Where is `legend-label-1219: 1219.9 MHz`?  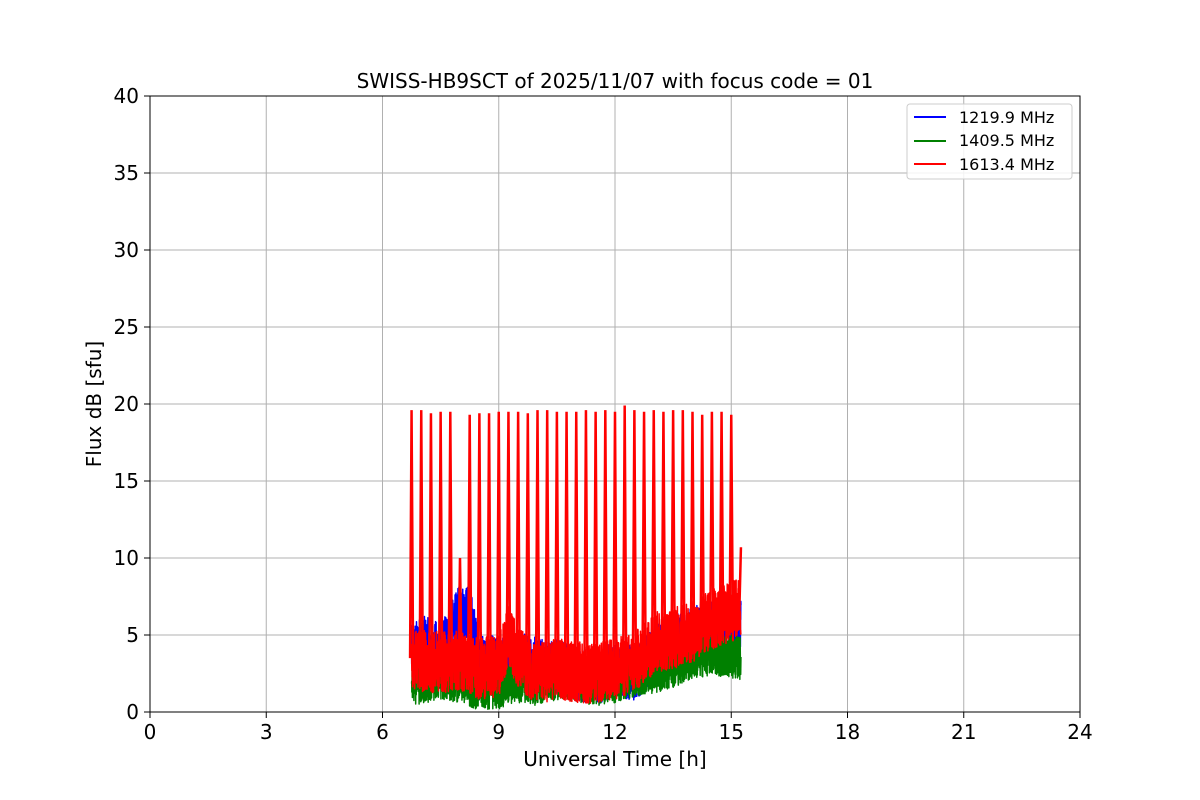 legend-label-1219: 1219.9 MHz is located at coordinates (1006, 117).